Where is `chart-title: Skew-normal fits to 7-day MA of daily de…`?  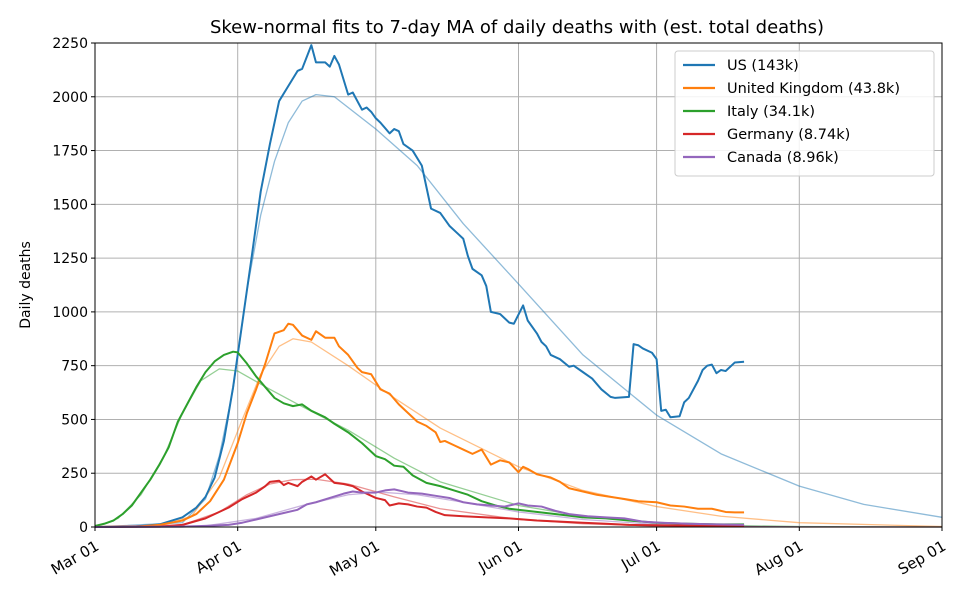 chart-title: Skew-normal fits to 7-day MA of daily de… is located at coordinates (517, 27).